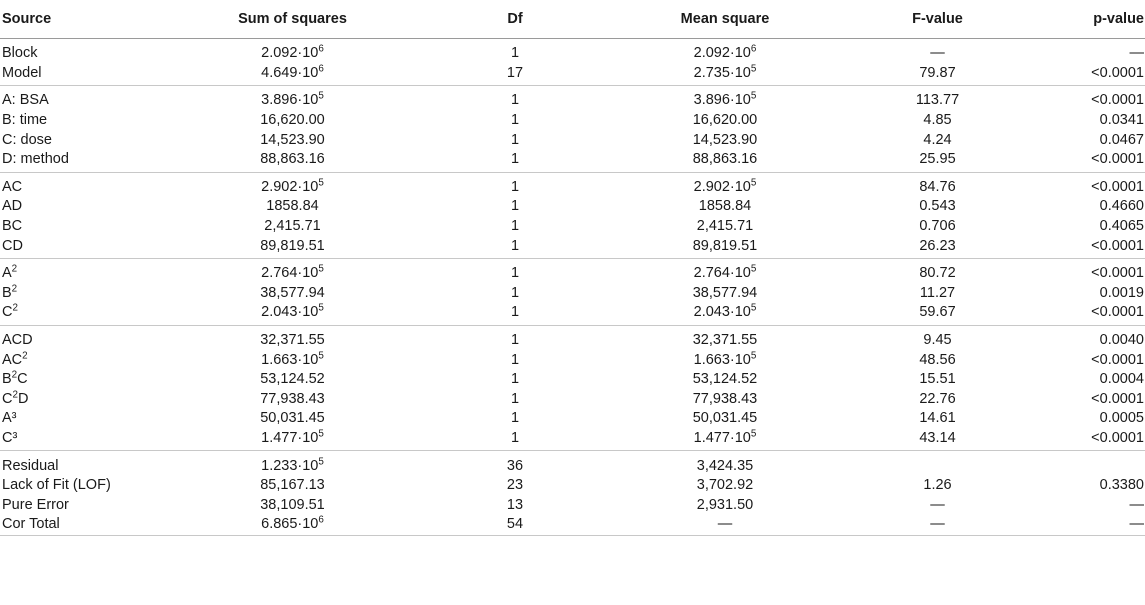 Image resolution: width=1145 pixels, height=605 pixels. Describe the element at coordinates (725, 485) in the screenshot. I see `cell-text: 3,702.92` at that location.